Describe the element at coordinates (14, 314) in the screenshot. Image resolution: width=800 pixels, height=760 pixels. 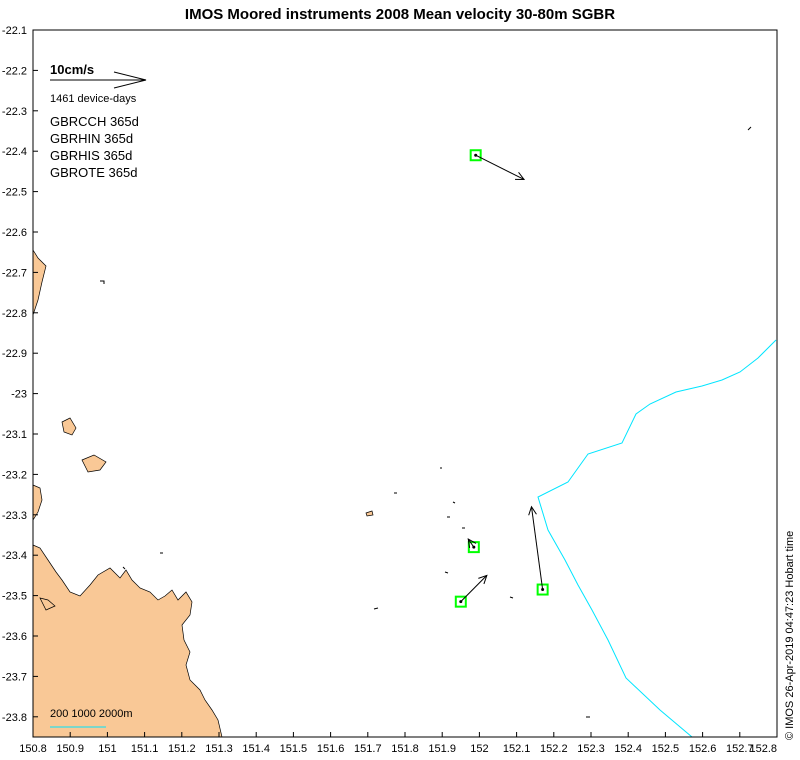
I see `y-tick-label: -22.8` at that location.